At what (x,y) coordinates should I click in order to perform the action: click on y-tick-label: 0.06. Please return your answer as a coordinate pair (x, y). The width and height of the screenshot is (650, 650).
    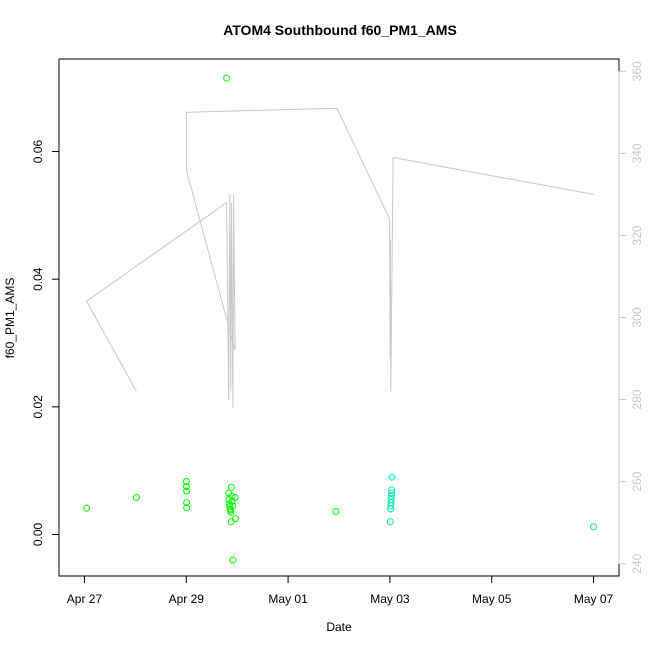
    Looking at the image, I should click on (38, 152).